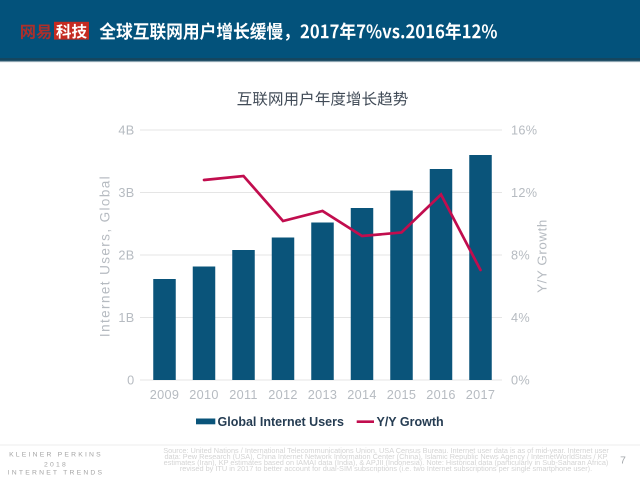  Describe the element at coordinates (361, 395) in the screenshot. I see `svg-text: 2014` at that location.